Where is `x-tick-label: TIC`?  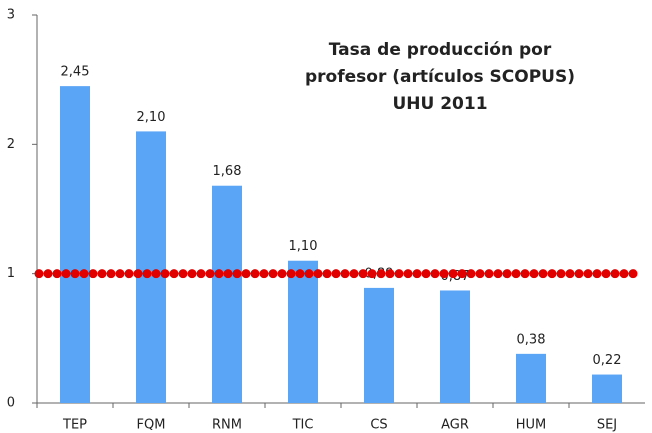 x-tick-label: TIC is located at coordinates (303, 425).